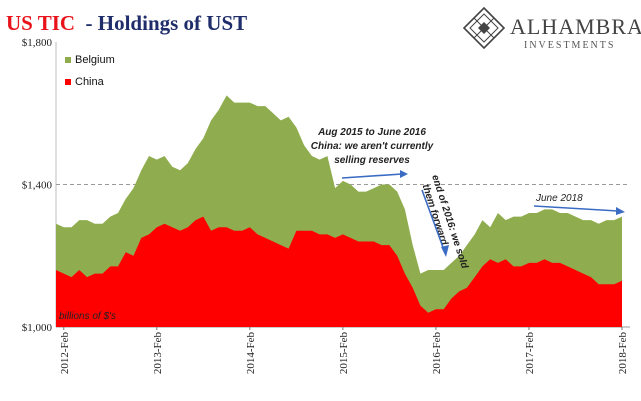  I want to click on annotation-1-line-2: China: we aren't currently, so click(372, 146).